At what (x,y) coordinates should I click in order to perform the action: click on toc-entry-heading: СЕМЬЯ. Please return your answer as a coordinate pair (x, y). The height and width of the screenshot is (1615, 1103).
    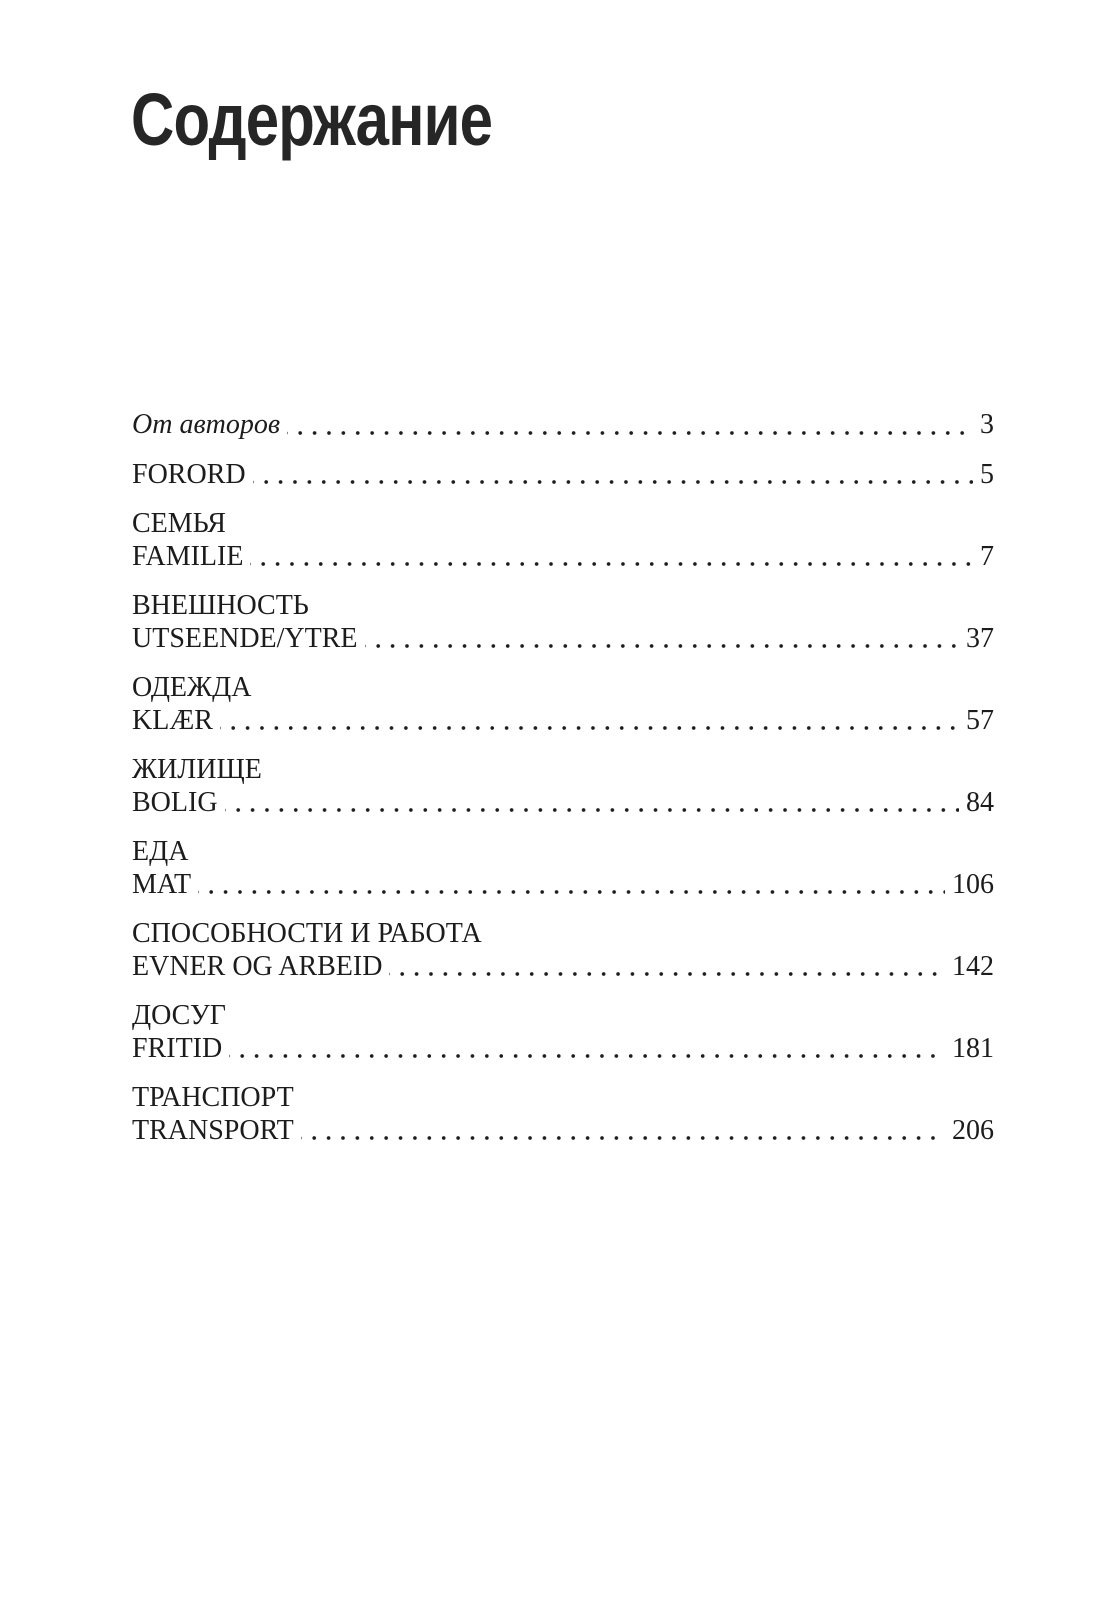
    Looking at the image, I should click on (179, 523).